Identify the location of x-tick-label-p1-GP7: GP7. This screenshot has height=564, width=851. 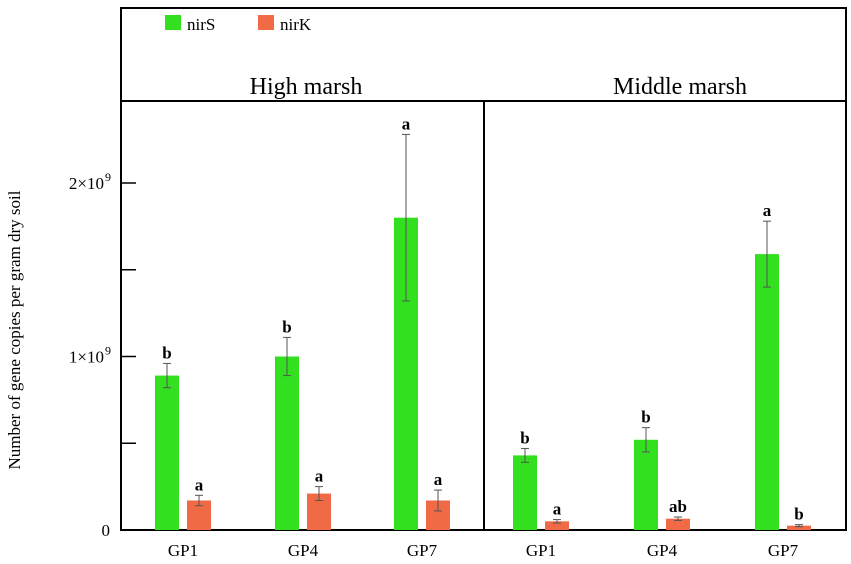
(783, 550).